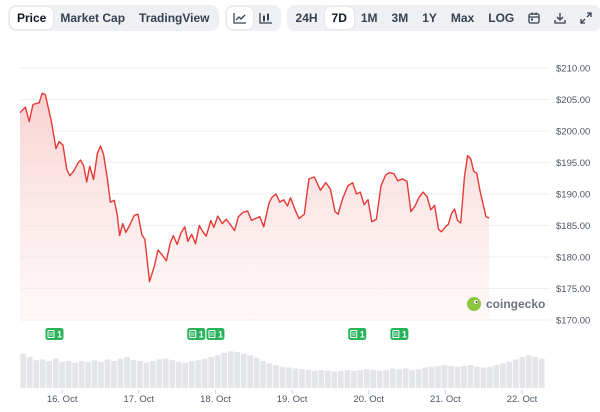 Image resolution: width=600 pixels, height=412 pixels. Describe the element at coordinates (573, 258) in the screenshot. I see `y-tick-label: $180.00` at that location.